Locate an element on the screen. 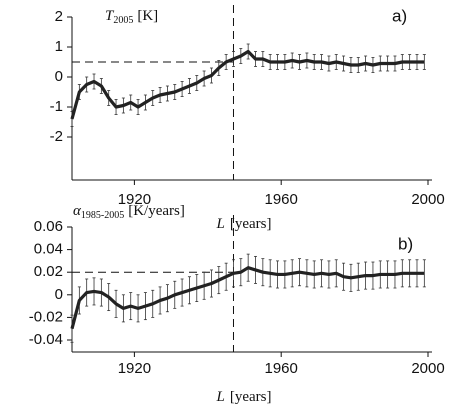  symbol: T is located at coordinates (110, 16).